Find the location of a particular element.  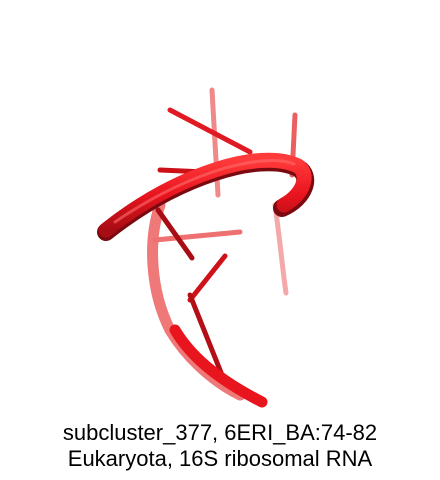

caption-line-1: subcluster_377, 6ERI_BA:74-82 is located at coordinates (220, 432).